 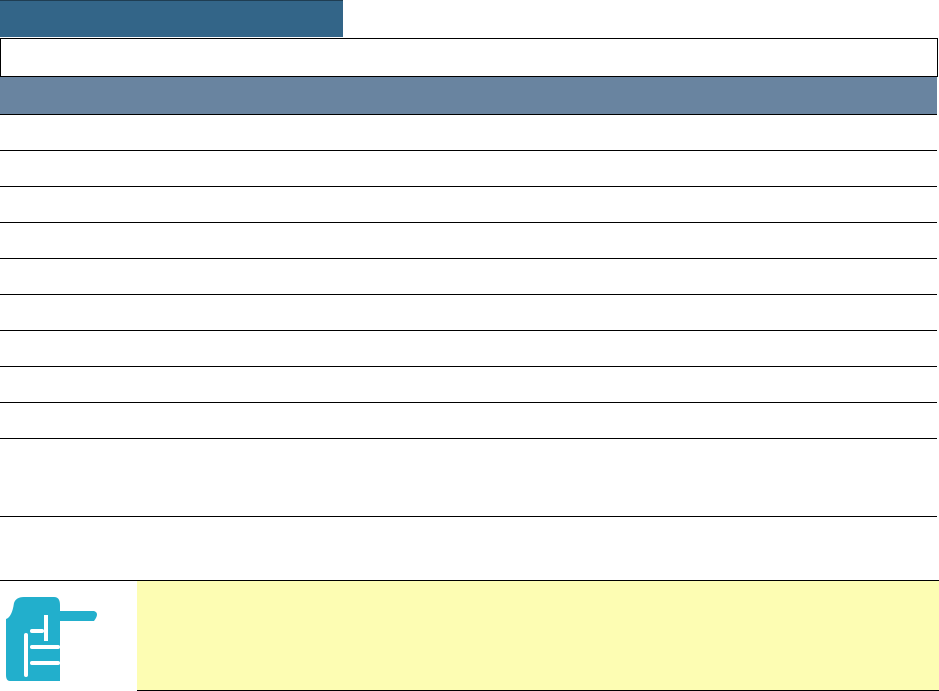 What do you see at coordinates (469, 57) in the screenshot?
I see `table-title-box` at bounding box center [469, 57].